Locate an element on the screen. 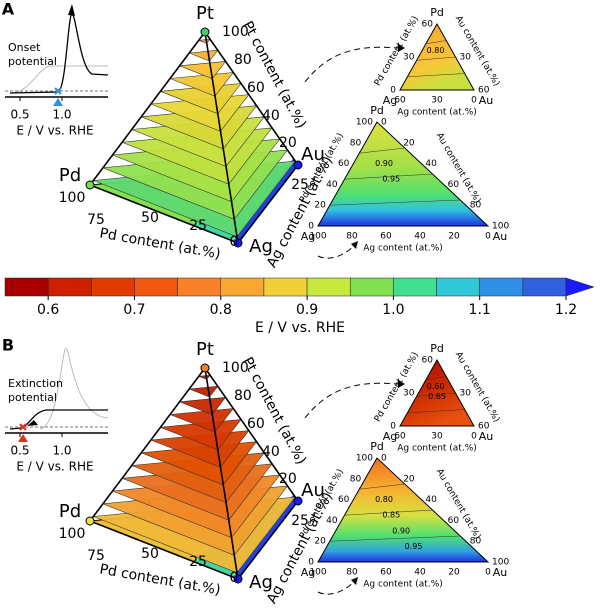 Image resolution: width=600 pixels, height=612 pixels. ternary-tick: 40 is located at coordinates (431, 500).